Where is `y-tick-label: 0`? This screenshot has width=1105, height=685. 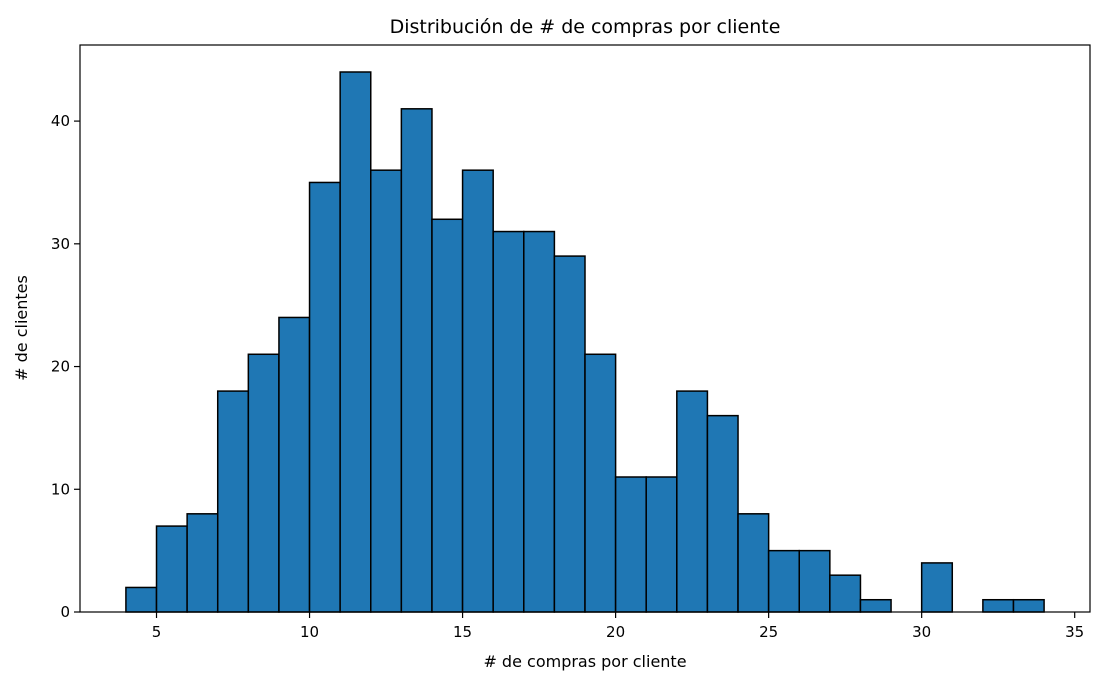 y-tick-label: 0 is located at coordinates (65, 612).